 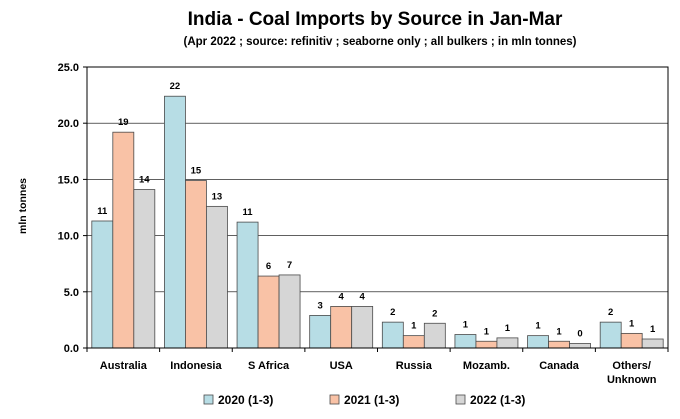 I want to click on legend-entry: 2021 (1-3), so click(x=371, y=400).